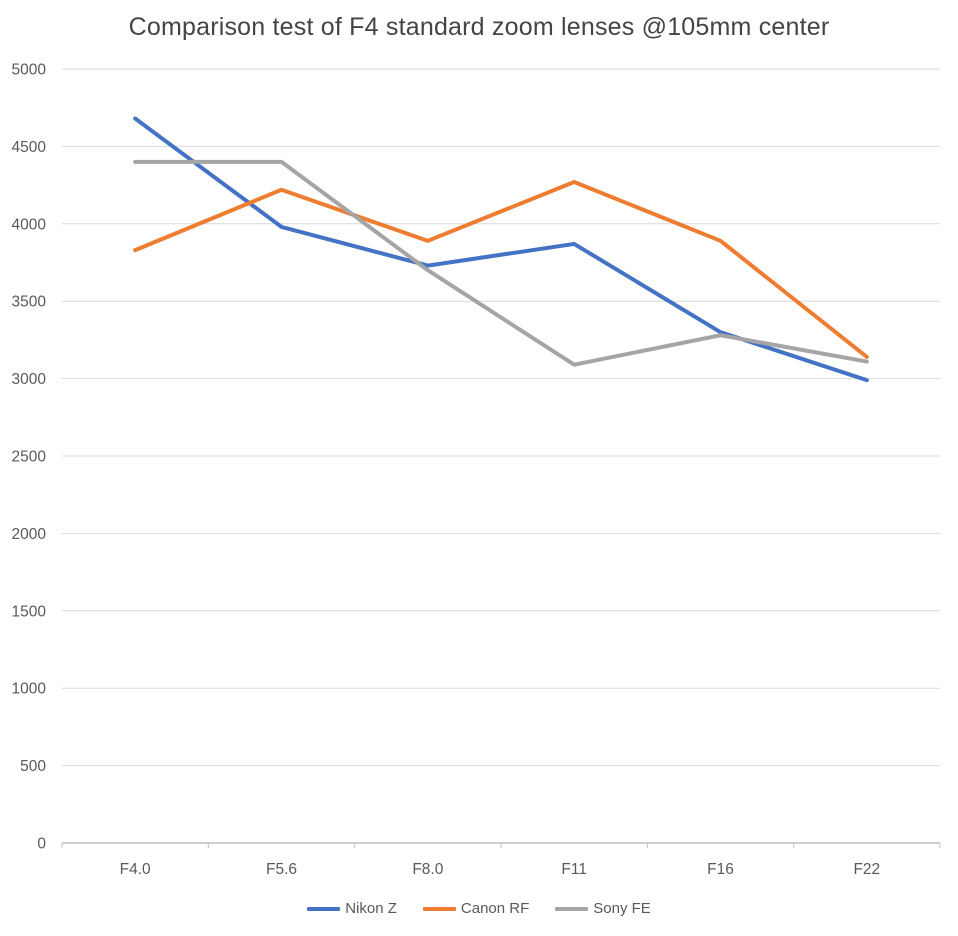 This screenshot has height=936, width=958. I want to click on legend-label-nikon-z: Nikon Z, so click(371, 908).